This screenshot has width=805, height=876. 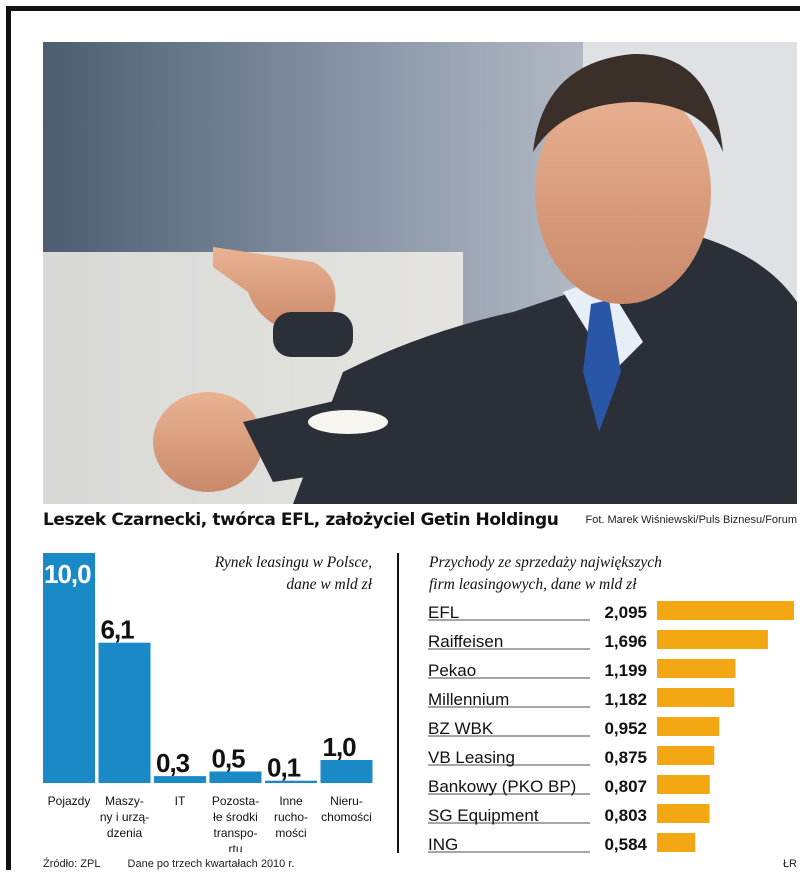 I want to click on market-value-label: 10,0, so click(x=67, y=574).